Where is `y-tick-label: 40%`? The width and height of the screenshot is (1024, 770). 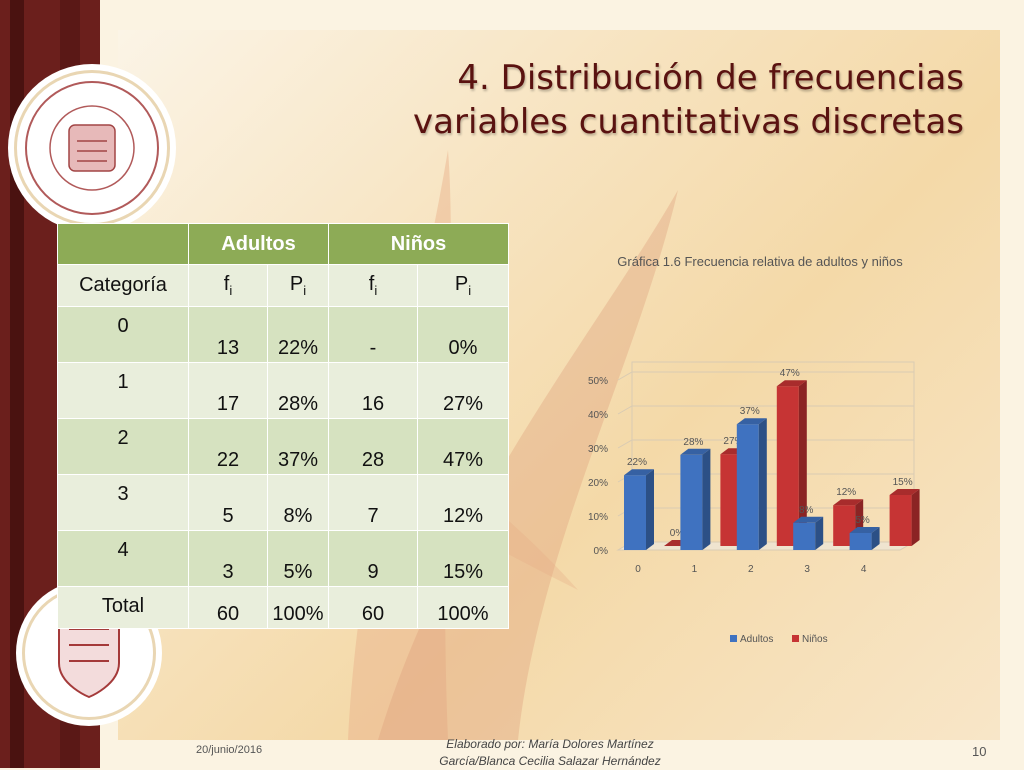 y-tick-label: 40% is located at coordinates (598, 415).